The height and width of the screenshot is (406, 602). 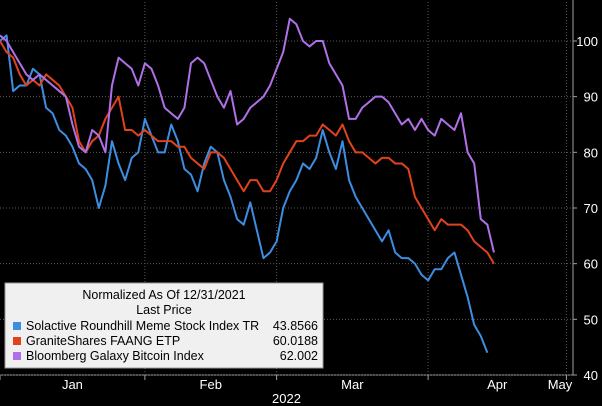 I want to click on x-tick-label: Apr, so click(x=497, y=384).